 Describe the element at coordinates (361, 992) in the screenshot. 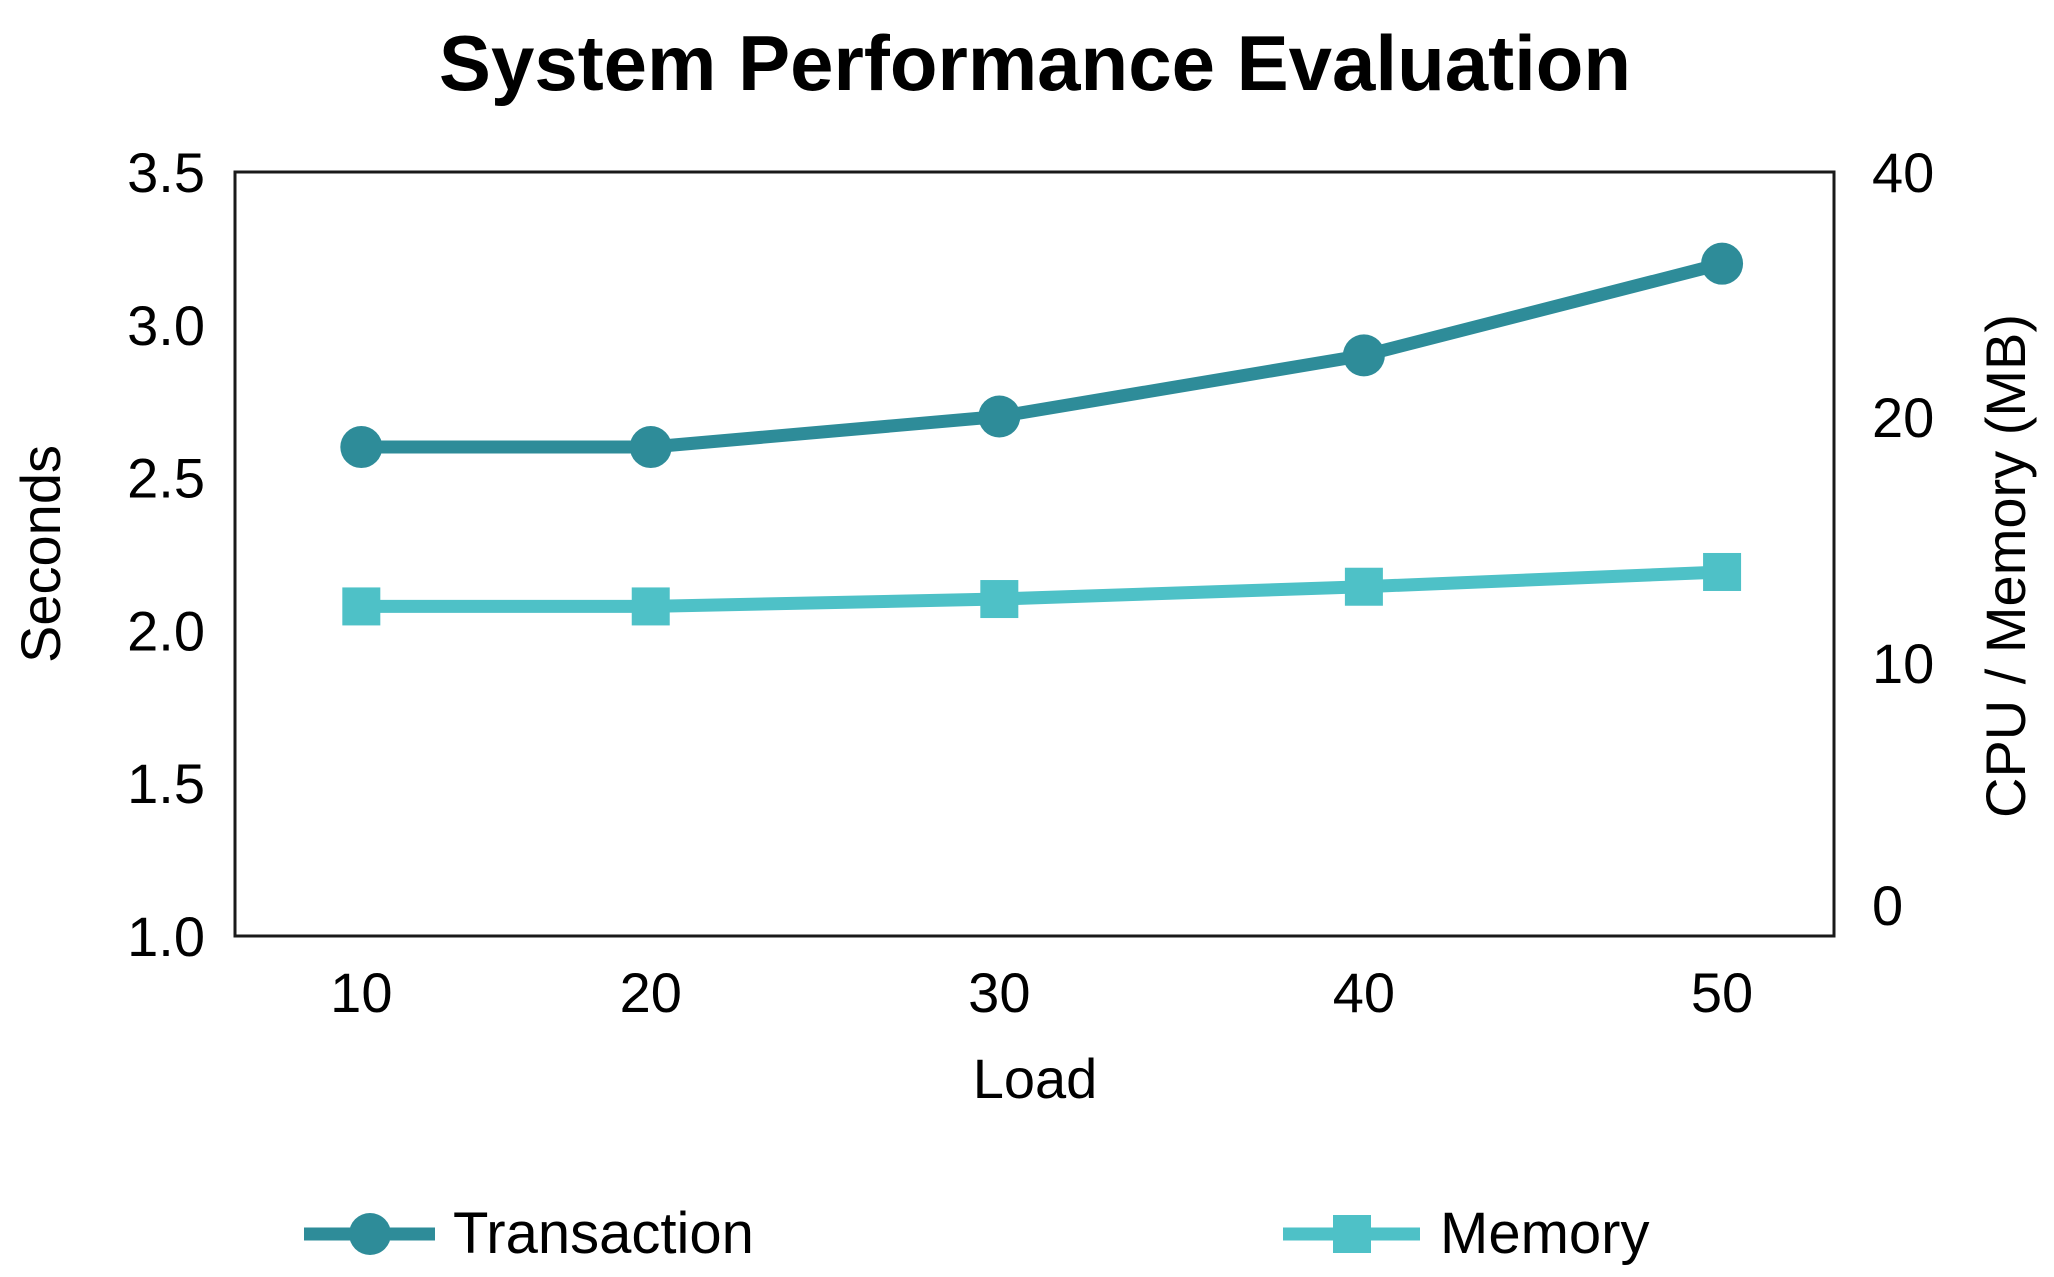

I see `x-tick-label: 10` at that location.